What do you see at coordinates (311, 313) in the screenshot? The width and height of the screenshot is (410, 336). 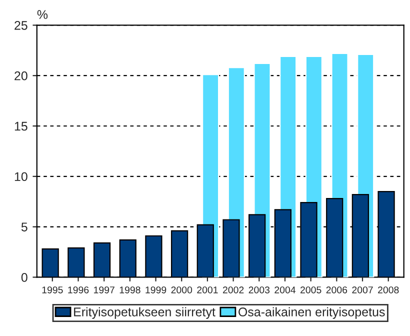 I see `legend-label: Osa-aikainen erityisopetus` at bounding box center [311, 313].